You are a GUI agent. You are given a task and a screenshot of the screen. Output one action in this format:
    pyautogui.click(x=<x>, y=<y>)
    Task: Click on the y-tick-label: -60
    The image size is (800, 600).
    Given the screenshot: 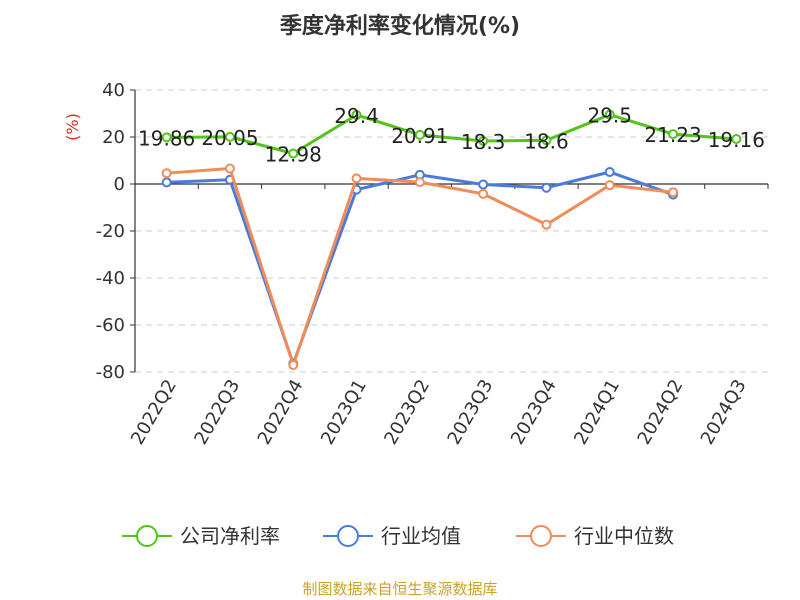 What is the action you would take?
    pyautogui.click(x=110, y=325)
    